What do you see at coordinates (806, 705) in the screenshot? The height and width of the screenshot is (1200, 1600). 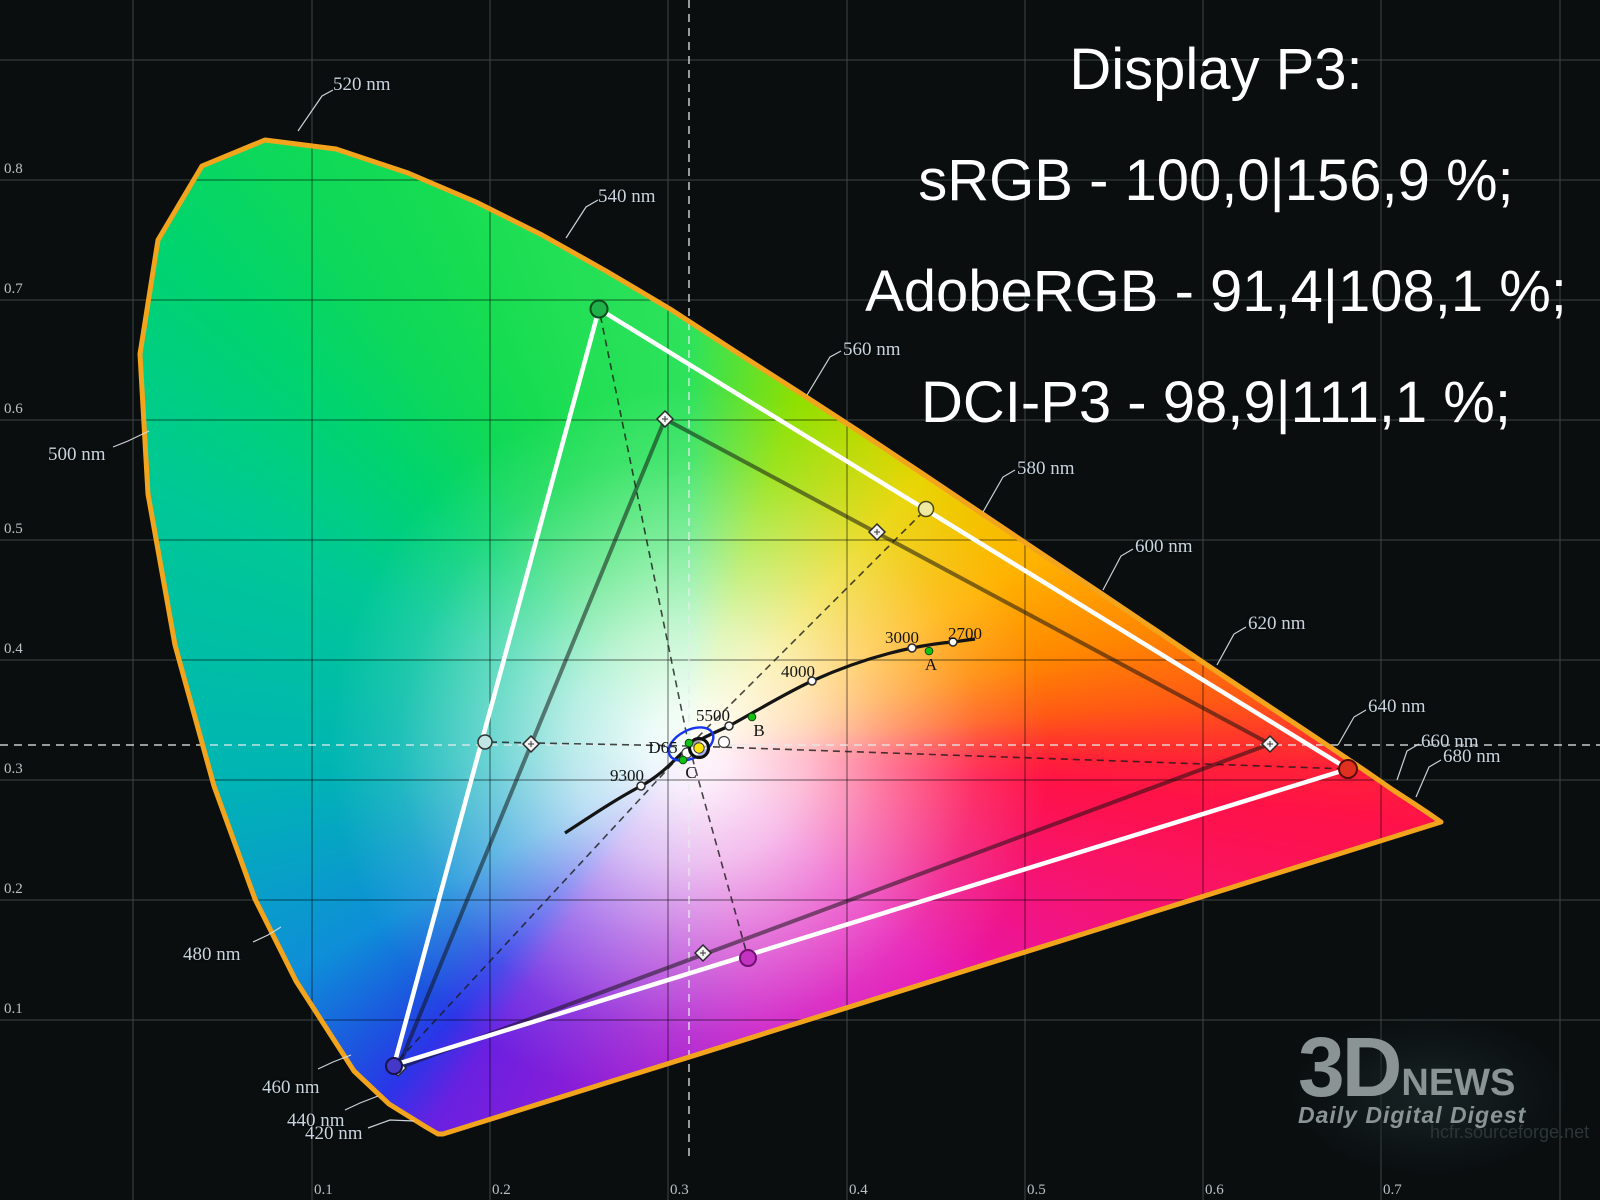 I see `illuminant-dots` at bounding box center [806, 705].